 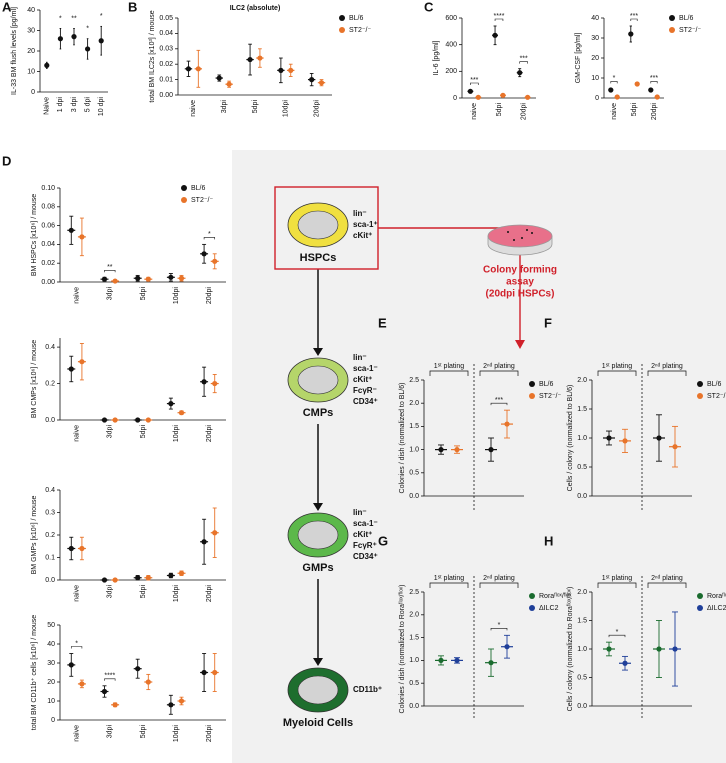 I want to click on panel-letter: G, so click(x=383, y=540).